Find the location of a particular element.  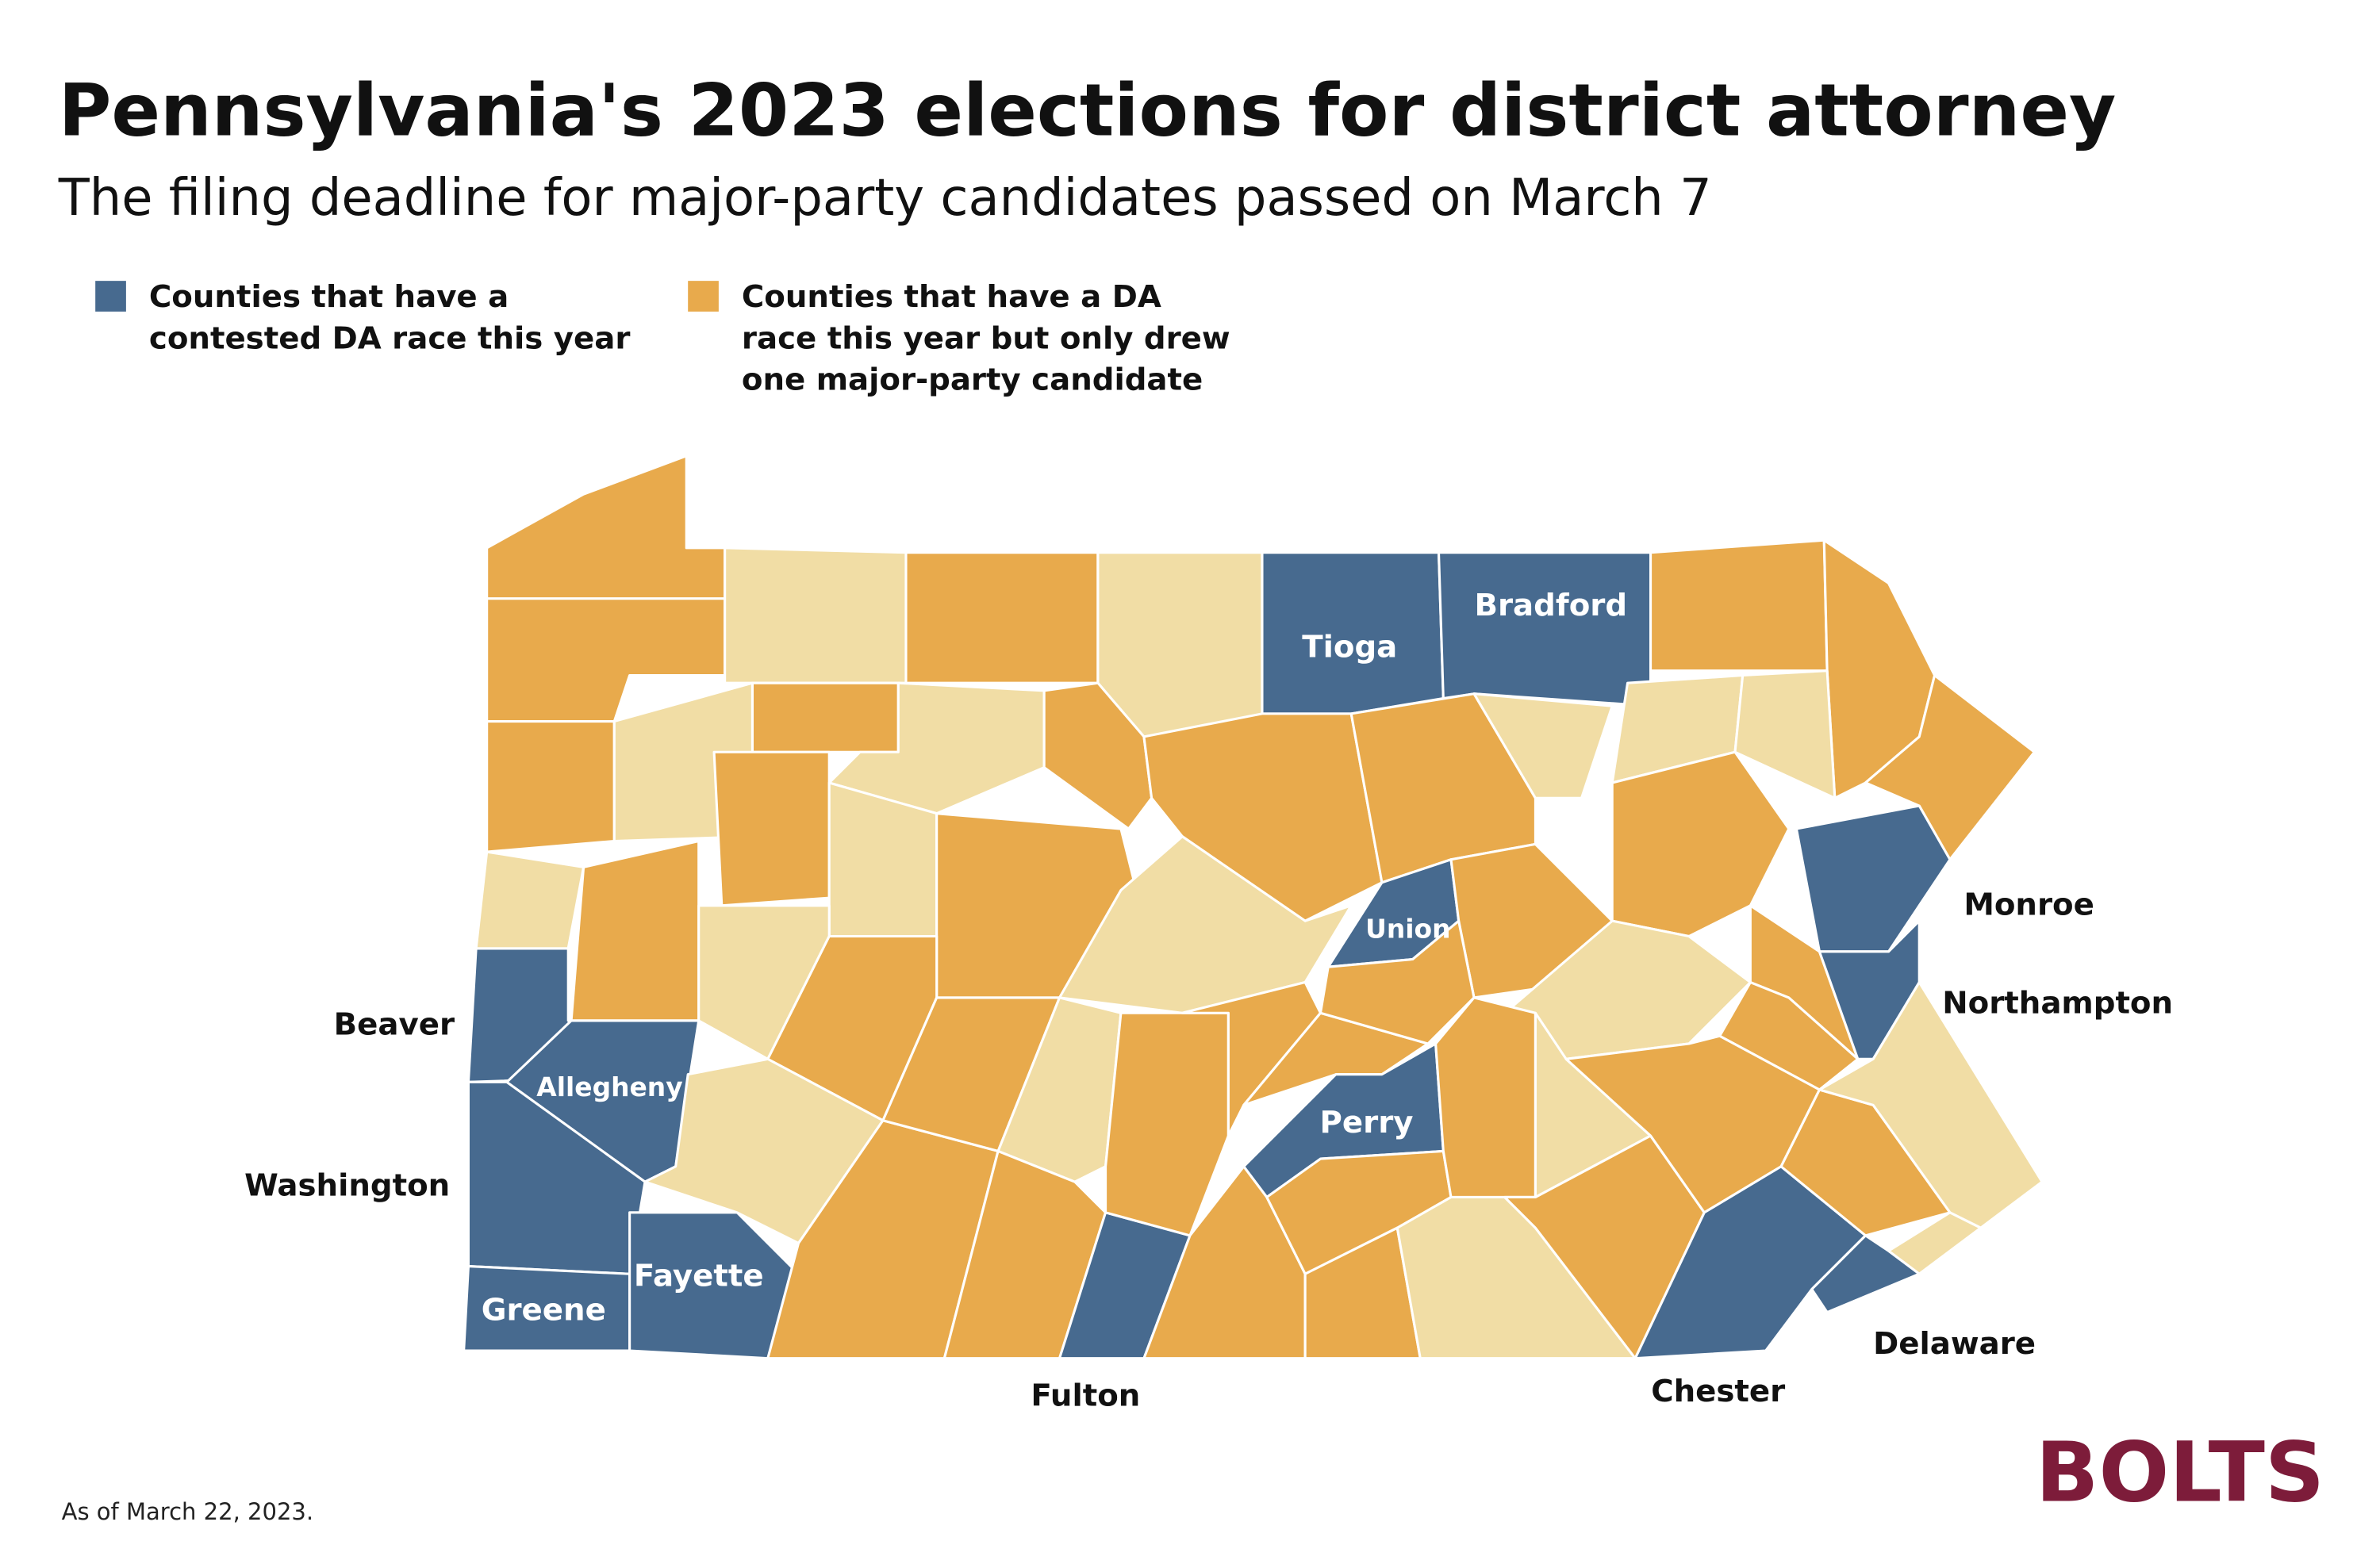

county-label: Allegheny is located at coordinates (609, 1086).